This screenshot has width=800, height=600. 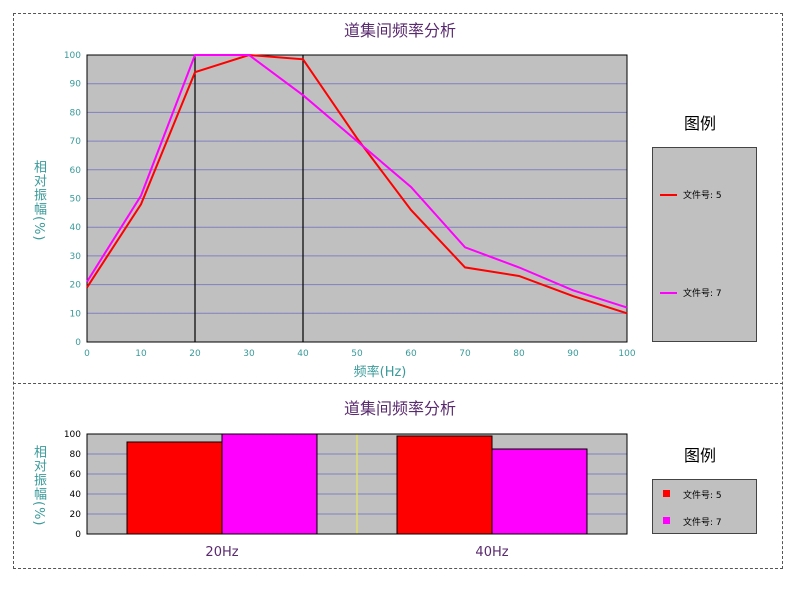 What do you see at coordinates (76, 455) in the screenshot?
I see `bar-y-tick-label: 80` at bounding box center [76, 455].